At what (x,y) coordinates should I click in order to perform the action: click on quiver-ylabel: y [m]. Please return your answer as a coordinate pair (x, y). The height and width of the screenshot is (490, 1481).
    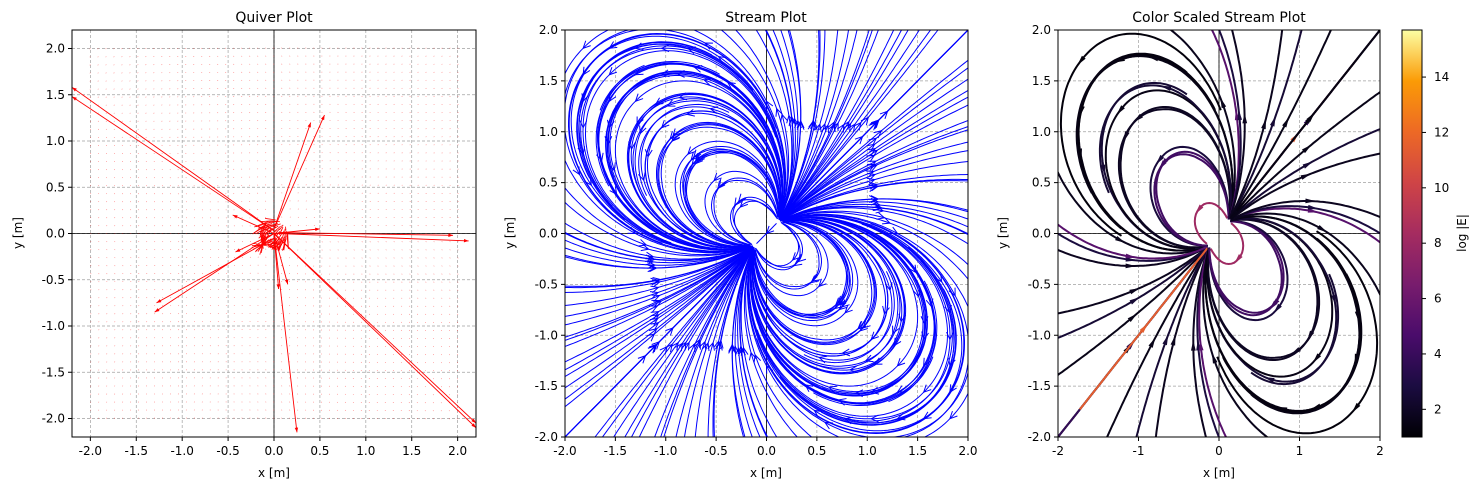
    Looking at the image, I should click on (18, 233).